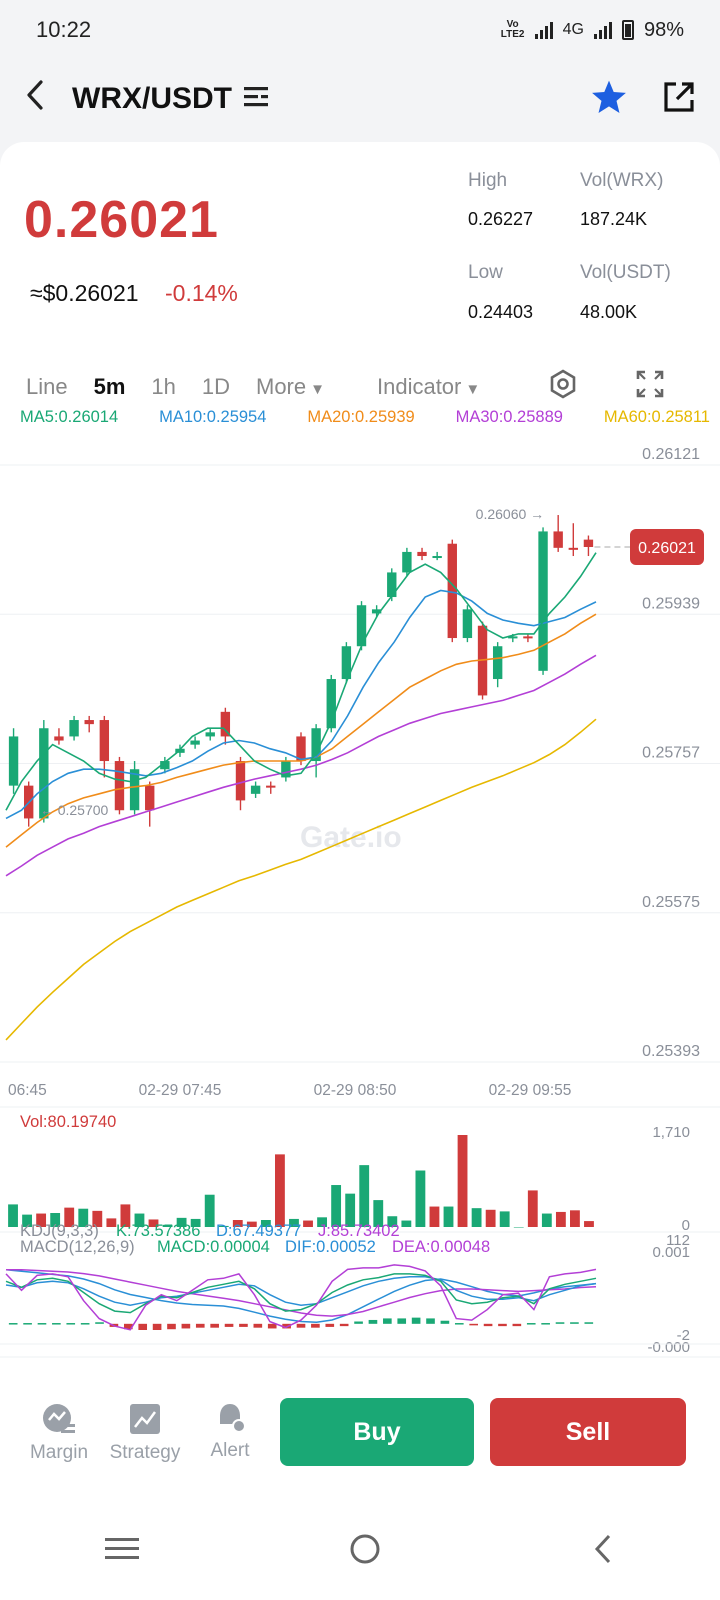 Image resolution: width=720 pixels, height=1600 pixels. I want to click on kdj-max-label: 112, so click(678, 1240).